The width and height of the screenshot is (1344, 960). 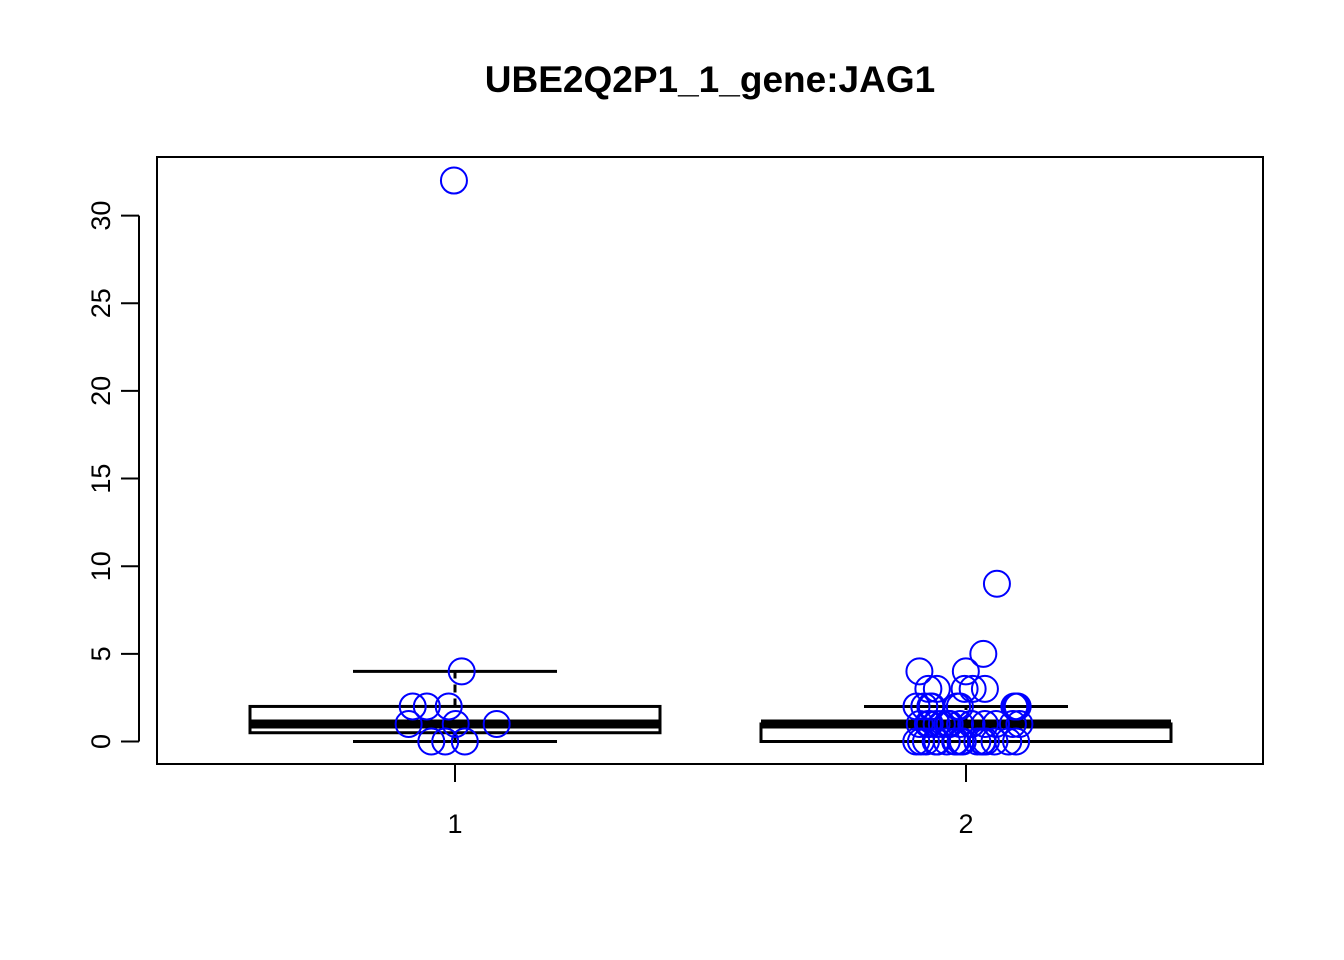 What do you see at coordinates (101, 216) in the screenshot?
I see `y-tick-label-6: 30` at bounding box center [101, 216].